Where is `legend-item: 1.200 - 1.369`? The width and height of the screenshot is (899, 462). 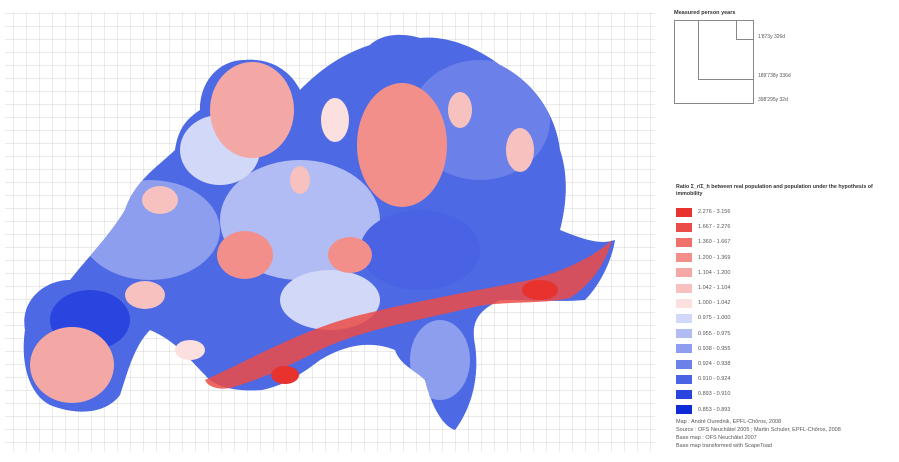
legend-item: 1.200 - 1.369 is located at coordinates (703, 258).